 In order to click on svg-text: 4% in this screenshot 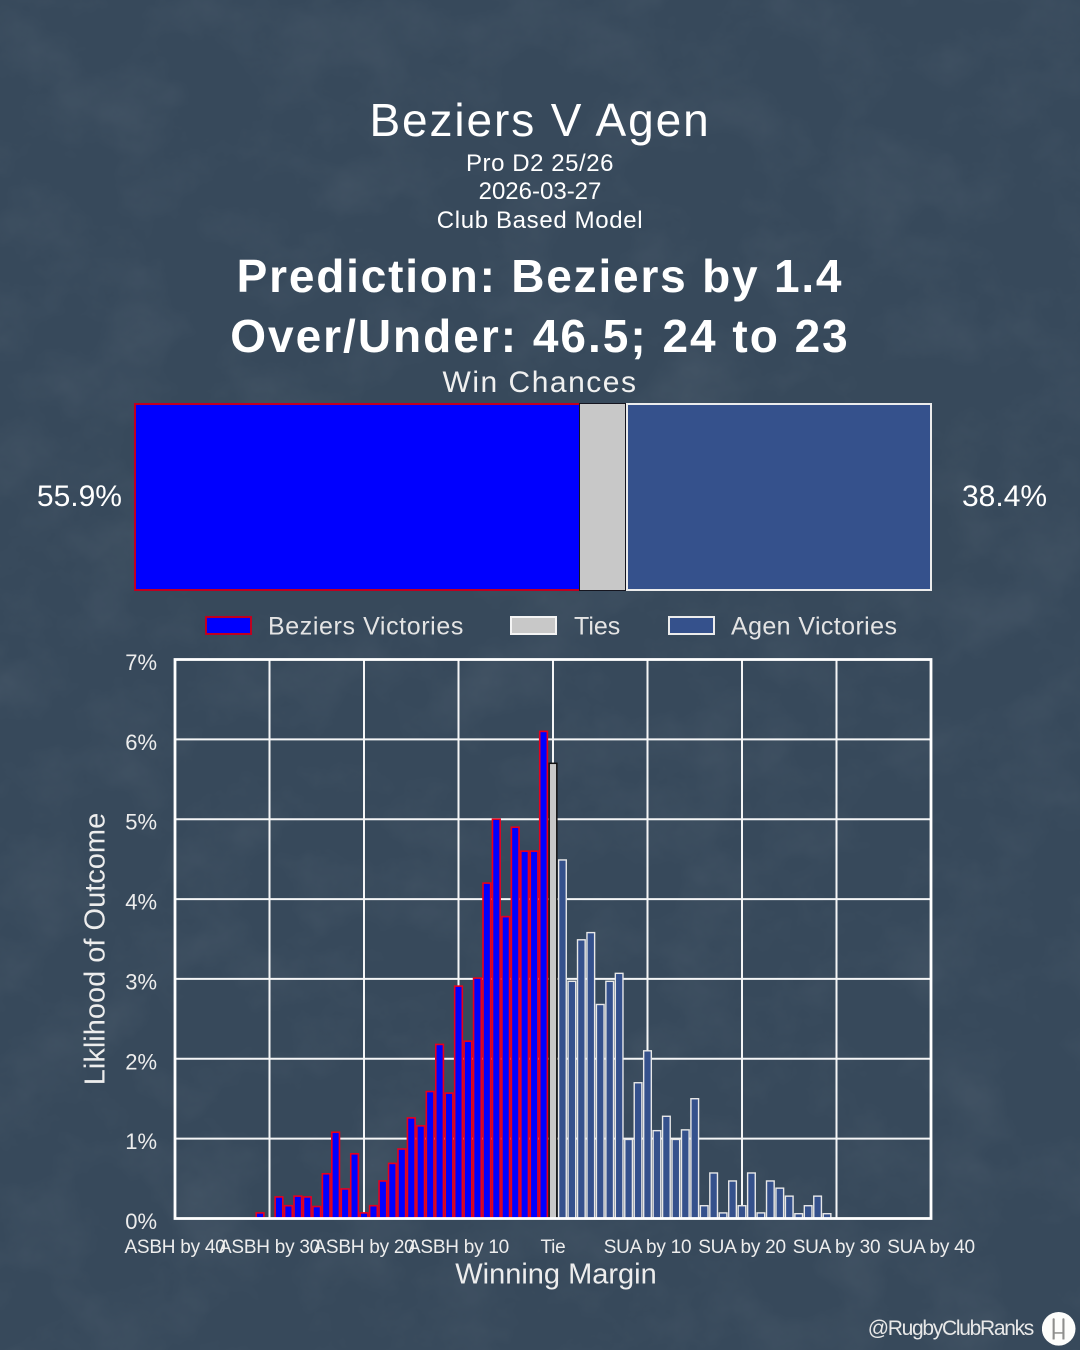, I will do `click(141, 902)`.